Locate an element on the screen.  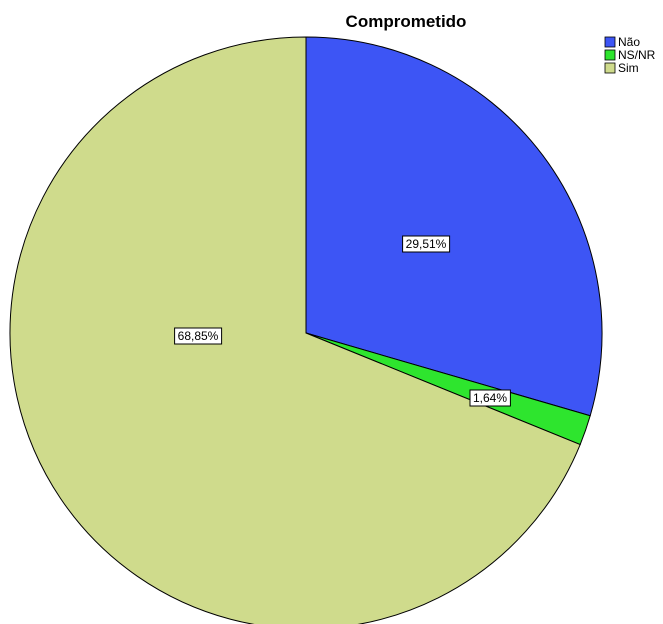
legend-label-2: Sim is located at coordinates (628, 68).